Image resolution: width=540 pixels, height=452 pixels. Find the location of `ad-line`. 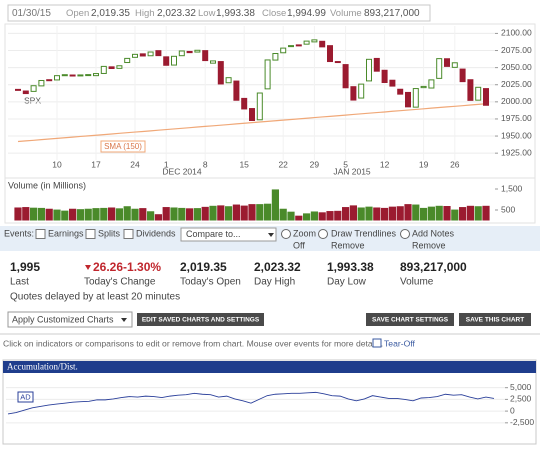

ad-line is located at coordinates (251, 403).